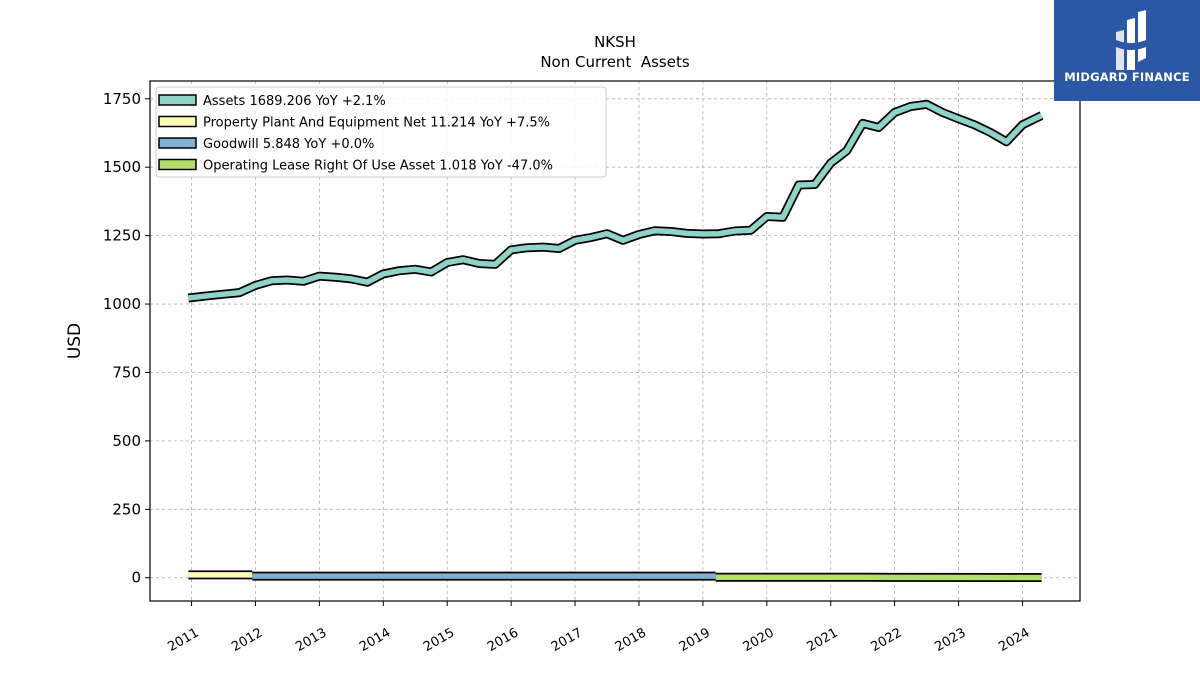 This screenshot has height=675, width=1200. Describe the element at coordinates (615, 62) in the screenshot. I see `chart-subtitle: Non Current Assets` at that location.